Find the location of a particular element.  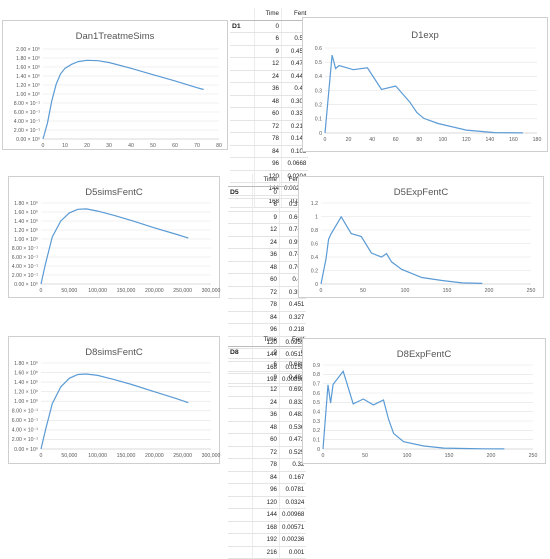

table-row: 78 0.451 is located at coordinates (267, 305).